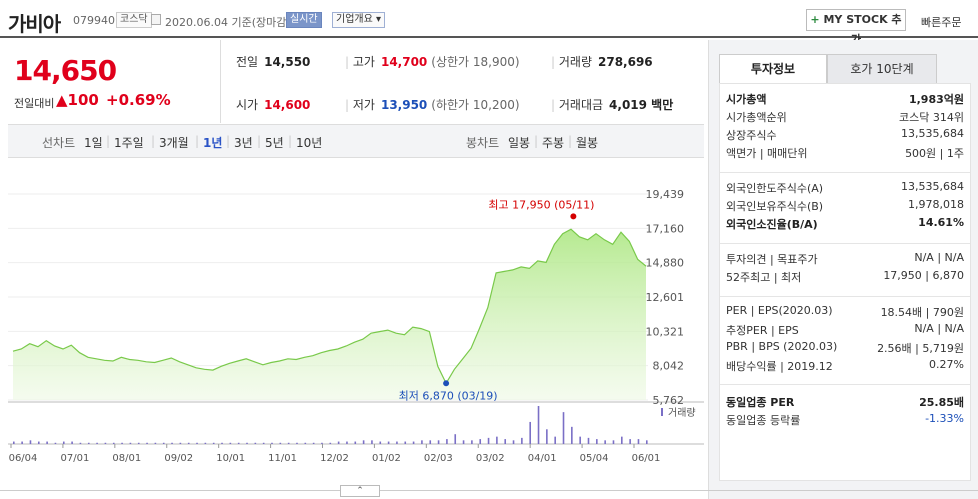 The image size is (978, 499). What do you see at coordinates (138, 100) in the screenshot?
I see `price-change-percent: +0.69%` at bounding box center [138, 100].